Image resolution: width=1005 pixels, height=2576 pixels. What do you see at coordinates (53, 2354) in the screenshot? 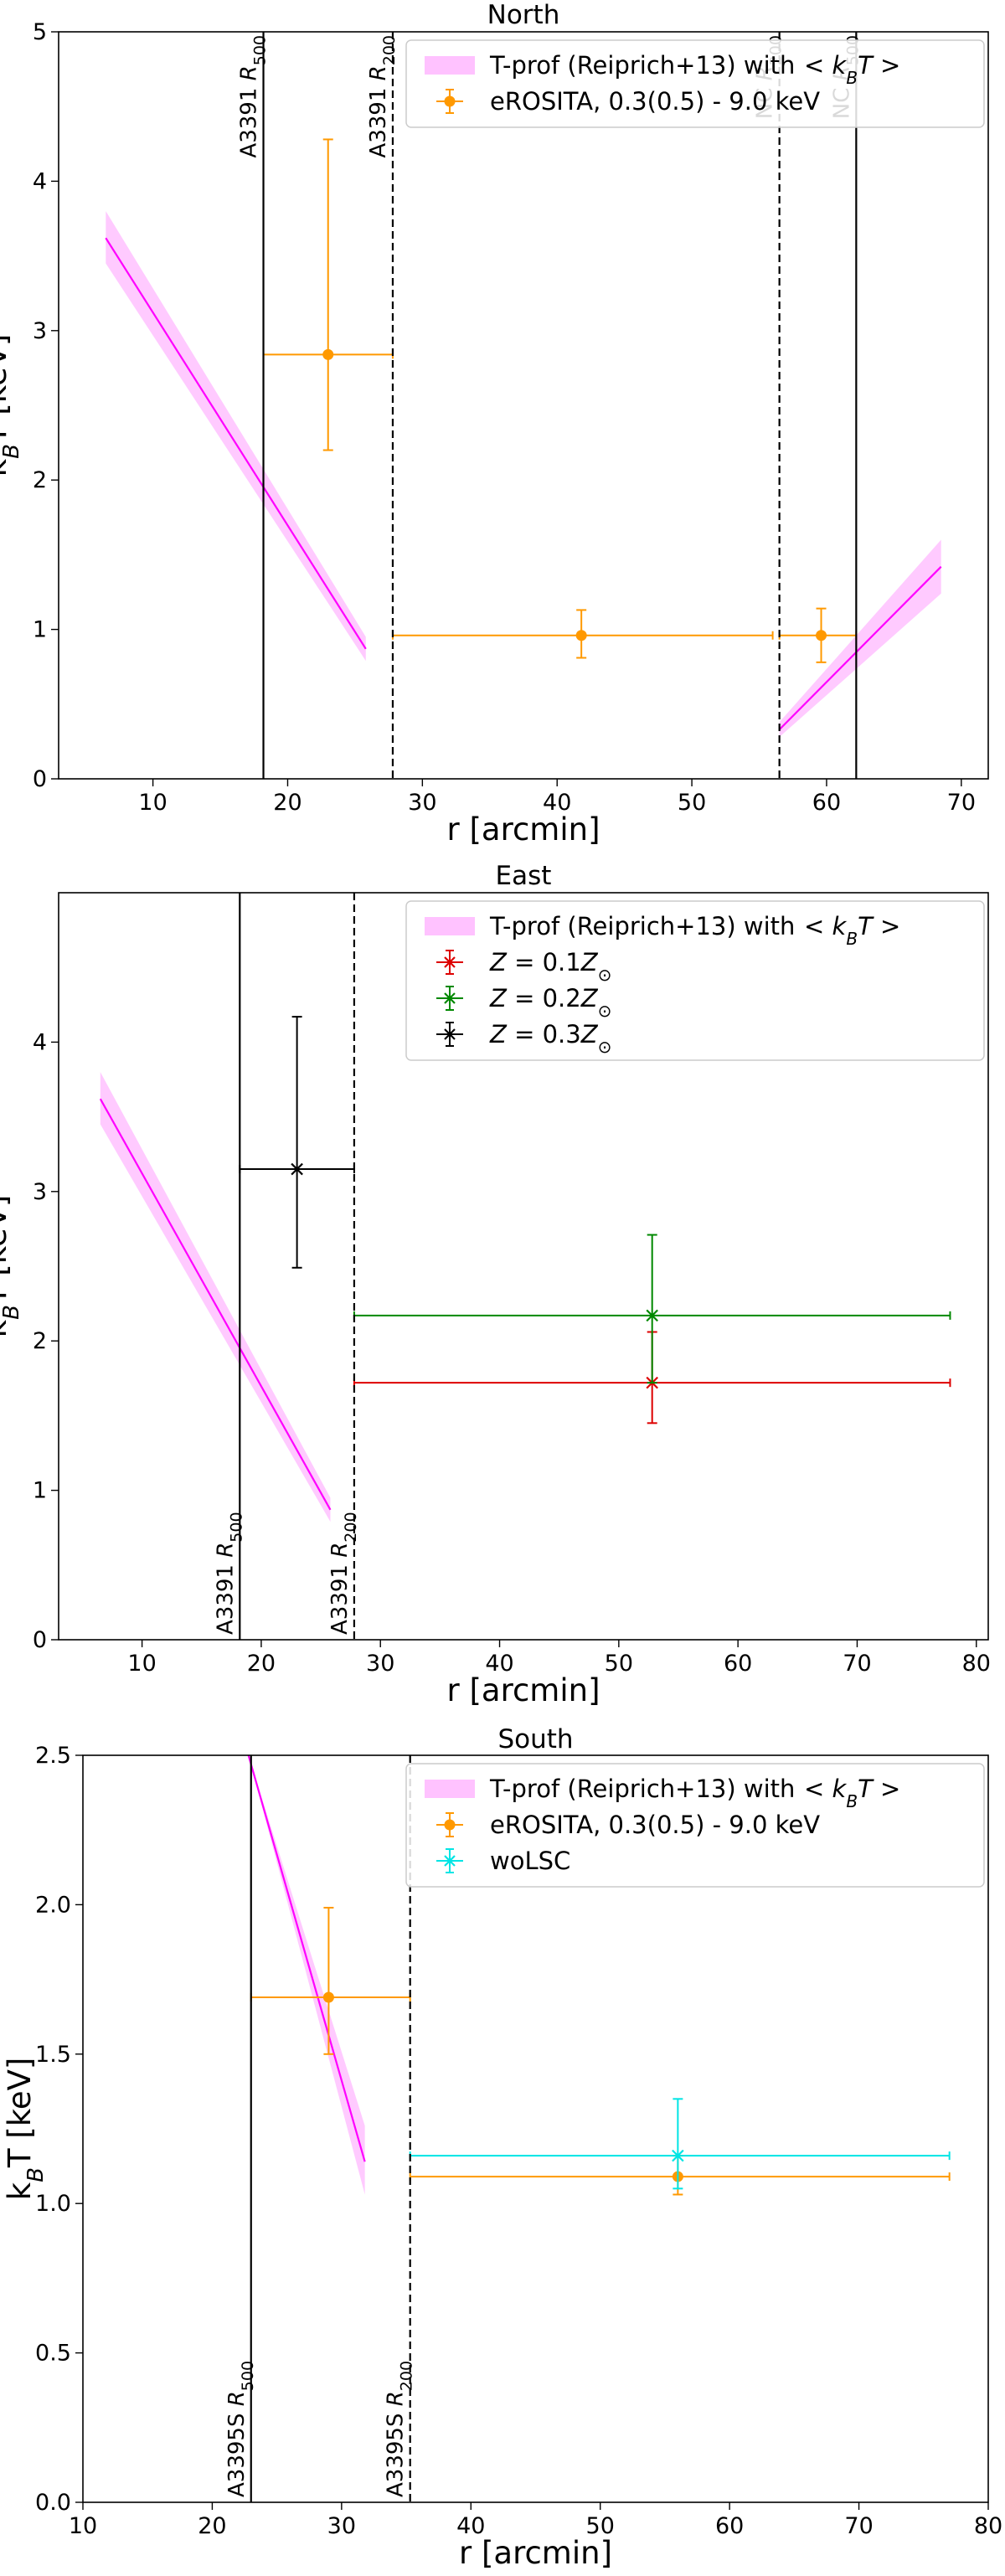
I see `y-tick-label: 0.5` at bounding box center [53, 2354].